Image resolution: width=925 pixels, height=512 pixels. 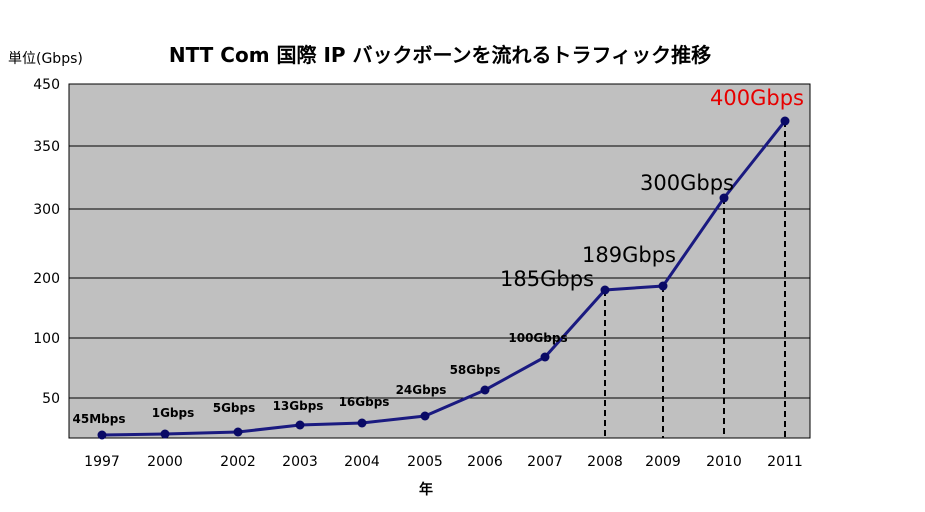 I want to click on x-tick-label: 2008, so click(x=605, y=462).